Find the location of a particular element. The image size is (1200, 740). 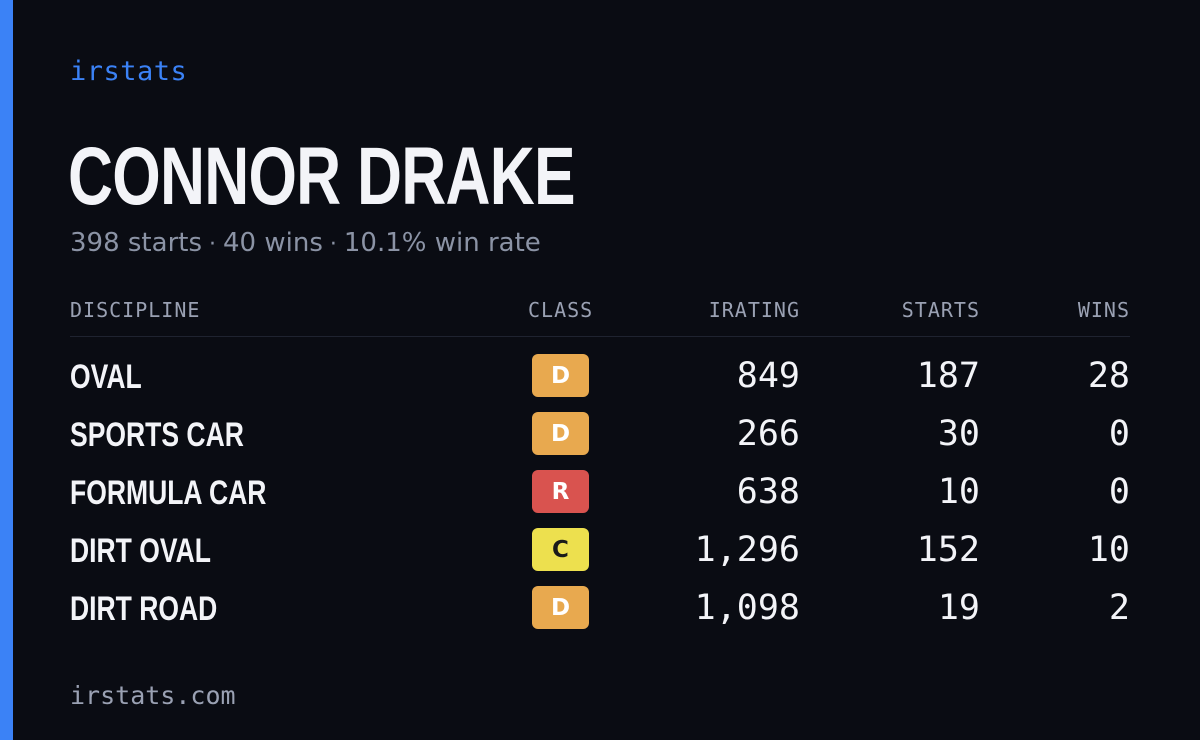

wins-cell: 2 is located at coordinates (1119, 608).